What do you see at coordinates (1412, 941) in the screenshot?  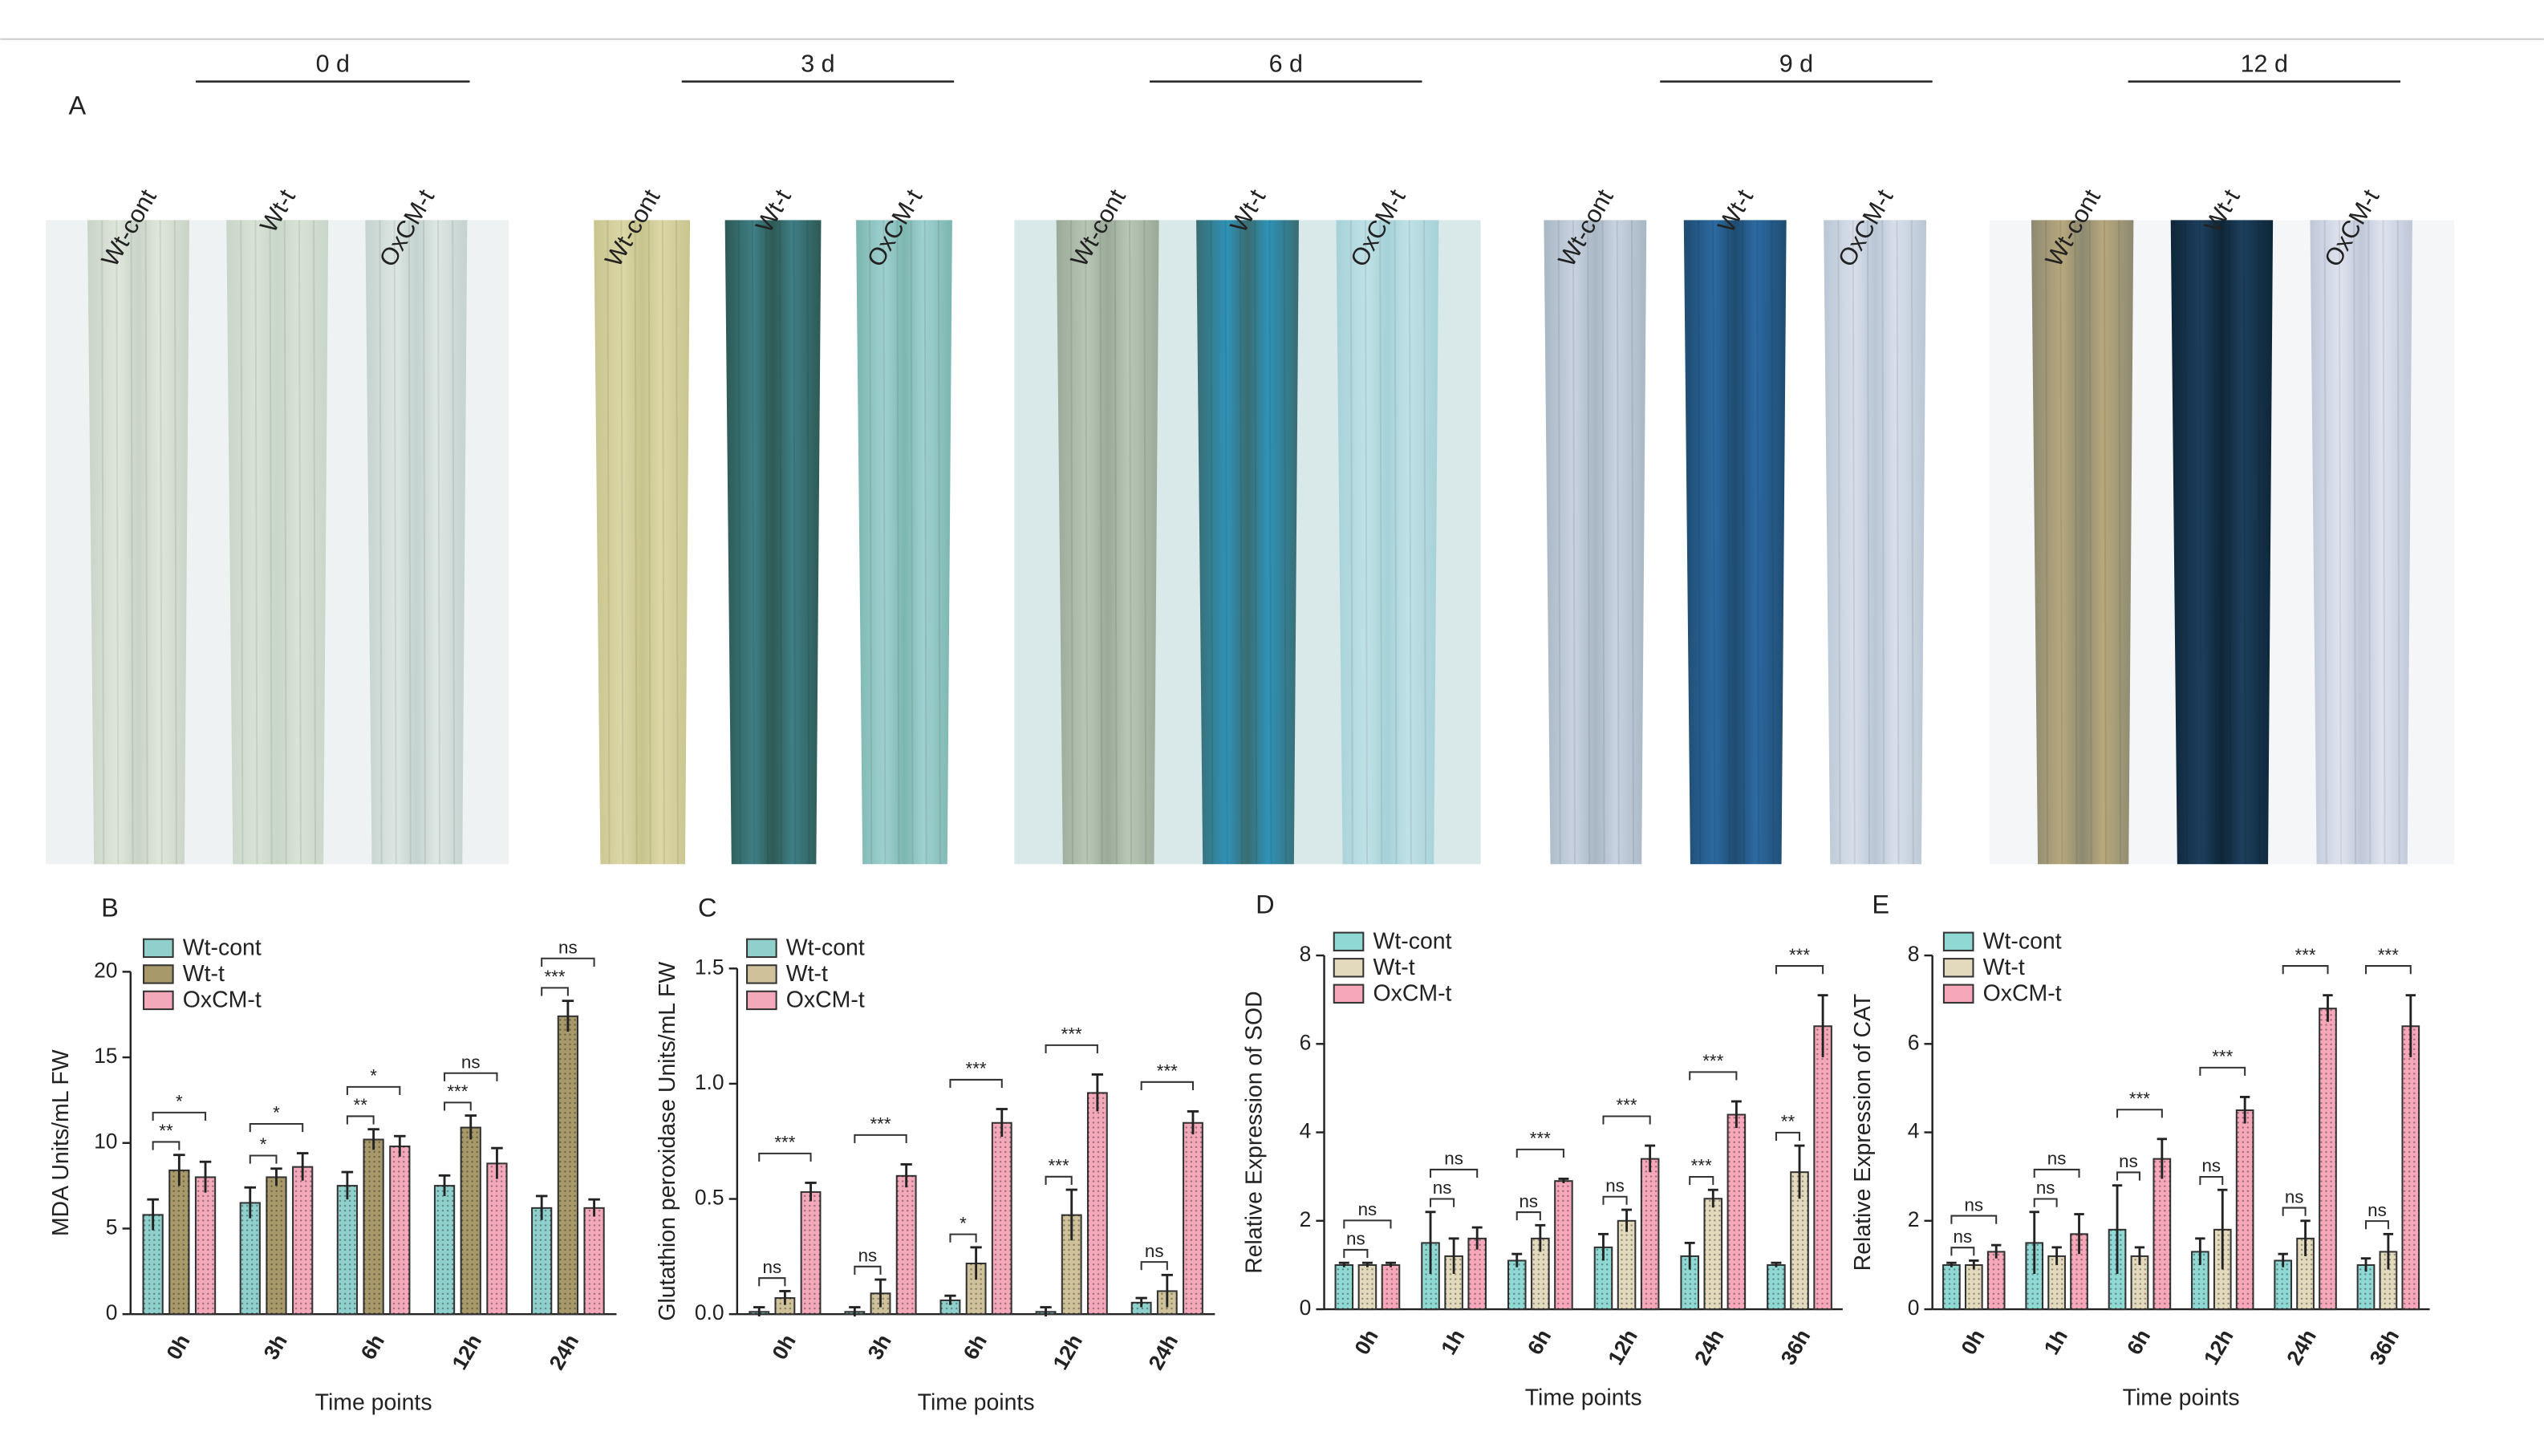 I see `legend-label: Wt-cont` at bounding box center [1412, 941].